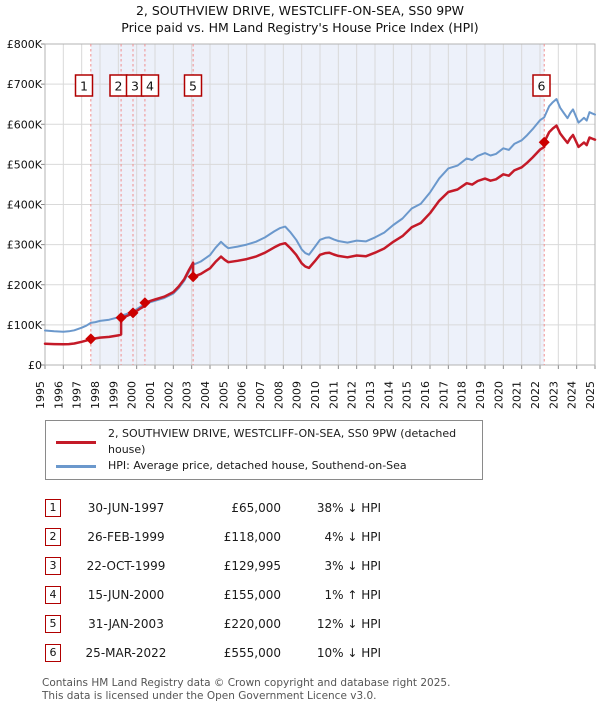 The width and height of the screenshot is (600, 702). Describe the element at coordinates (25, 84) in the screenshot. I see `y-tick-label: £700K` at that location.